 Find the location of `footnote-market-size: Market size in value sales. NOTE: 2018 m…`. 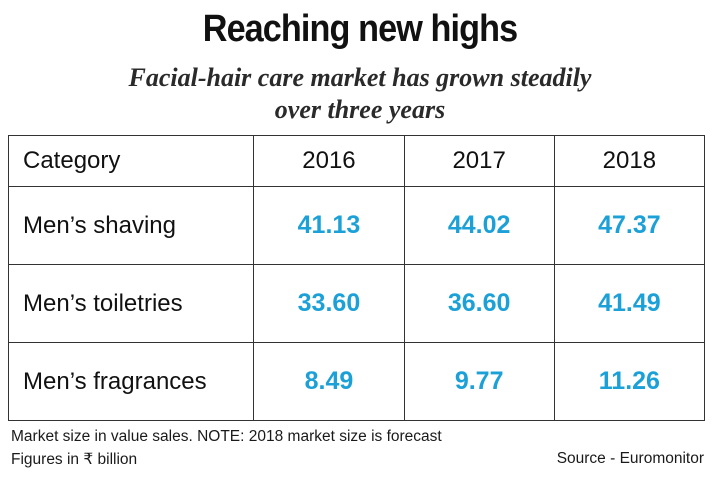

footnote-market-size: Market size in value sales. NOTE: 2018 m… is located at coordinates (226, 436).